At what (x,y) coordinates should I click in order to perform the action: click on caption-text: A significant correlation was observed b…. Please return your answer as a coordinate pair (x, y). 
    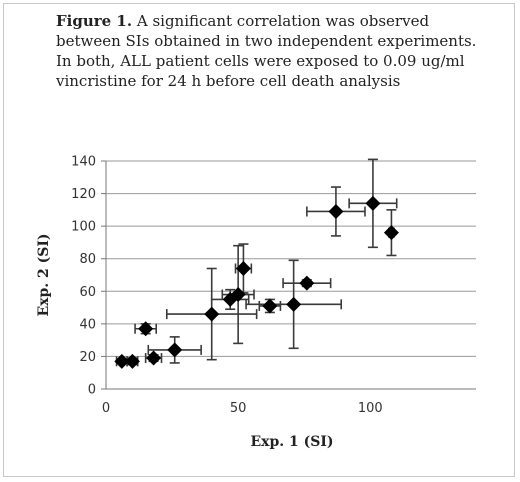
    Looking at the image, I should click on (266, 51).